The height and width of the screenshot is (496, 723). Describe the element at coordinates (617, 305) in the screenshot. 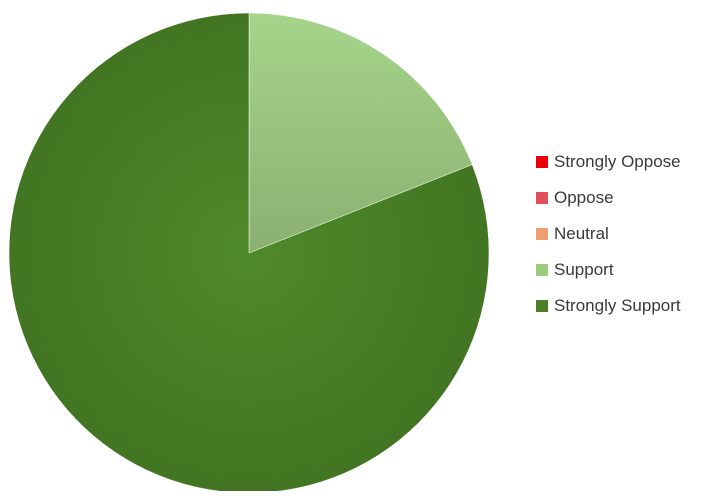

I see `legend-label-strongly-support: Strongly Support` at that location.